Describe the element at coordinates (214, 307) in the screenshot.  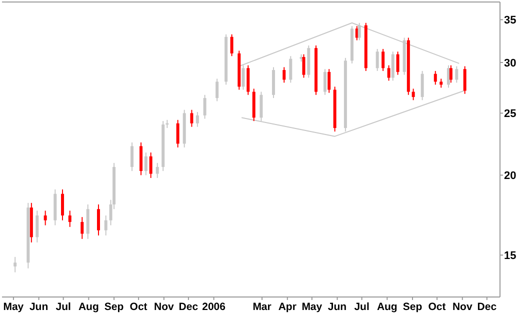
I see `x-tick-label: 2006` at that location.